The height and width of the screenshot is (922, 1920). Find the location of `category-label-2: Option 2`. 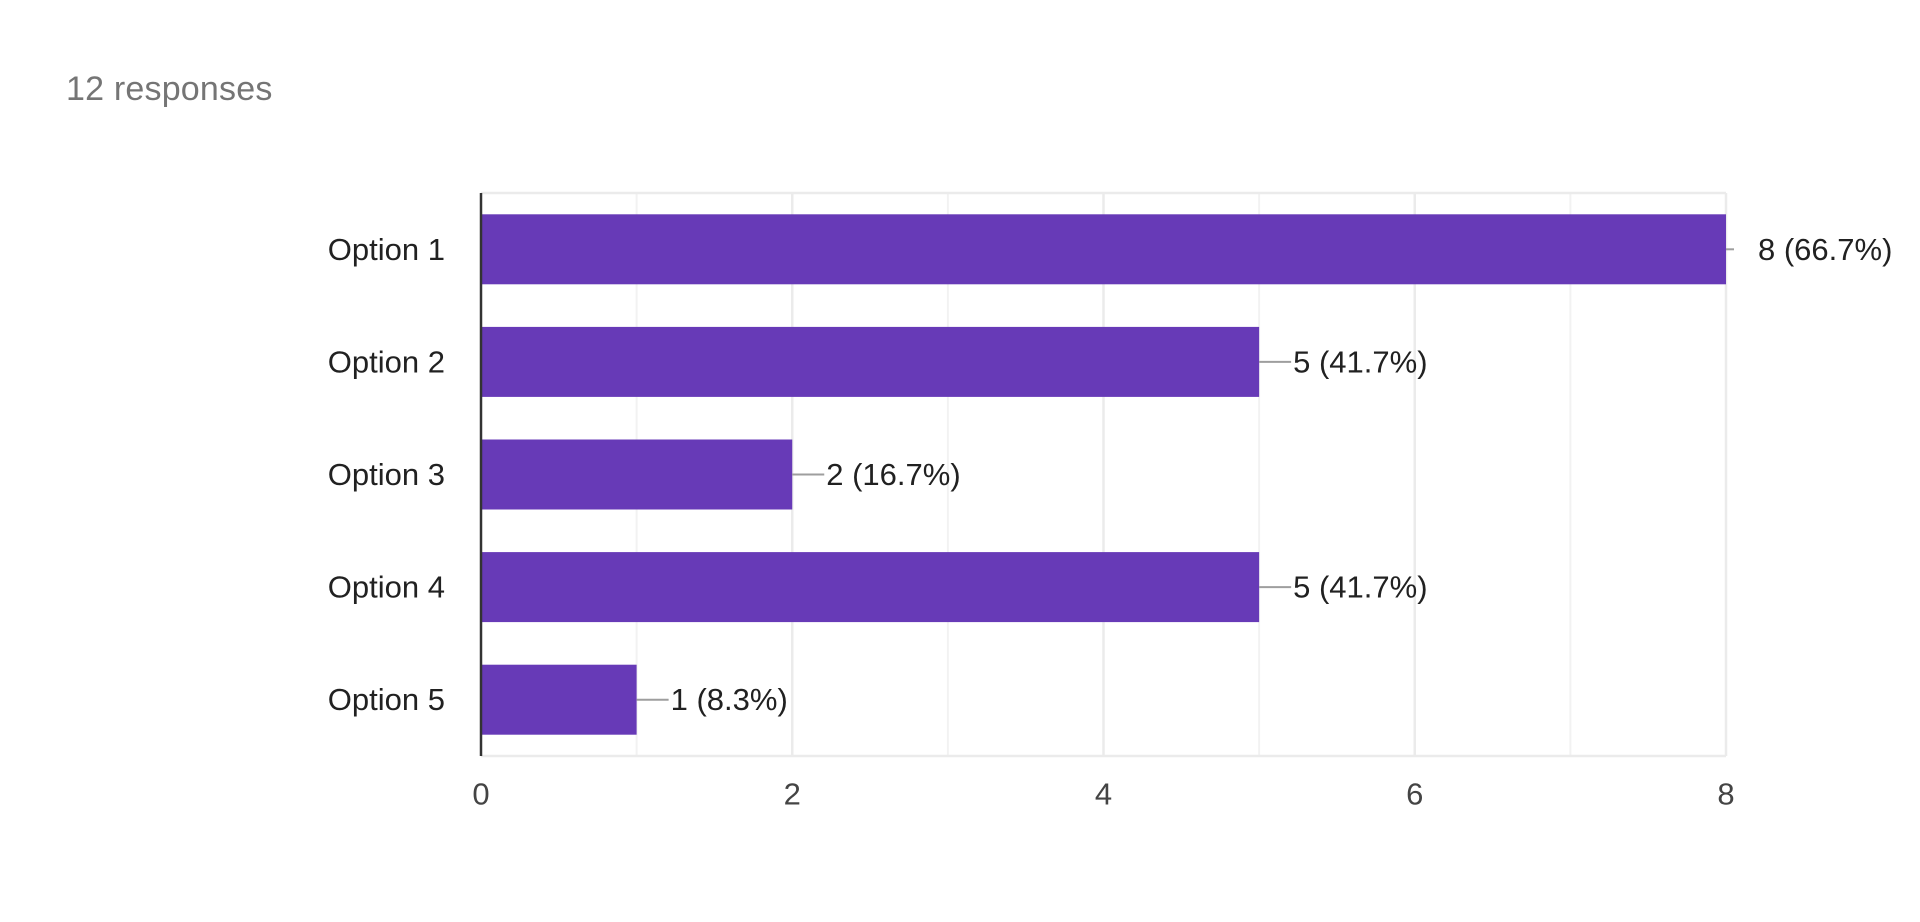

category-label-2: Option 2 is located at coordinates (386, 361).